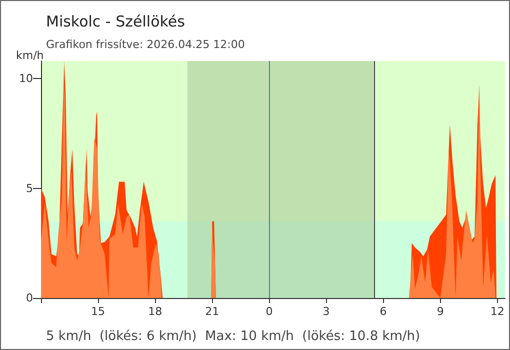 The image size is (510, 350). Describe the element at coordinates (212, 311) in the screenshot. I see `x-tick-label: 21` at that location.